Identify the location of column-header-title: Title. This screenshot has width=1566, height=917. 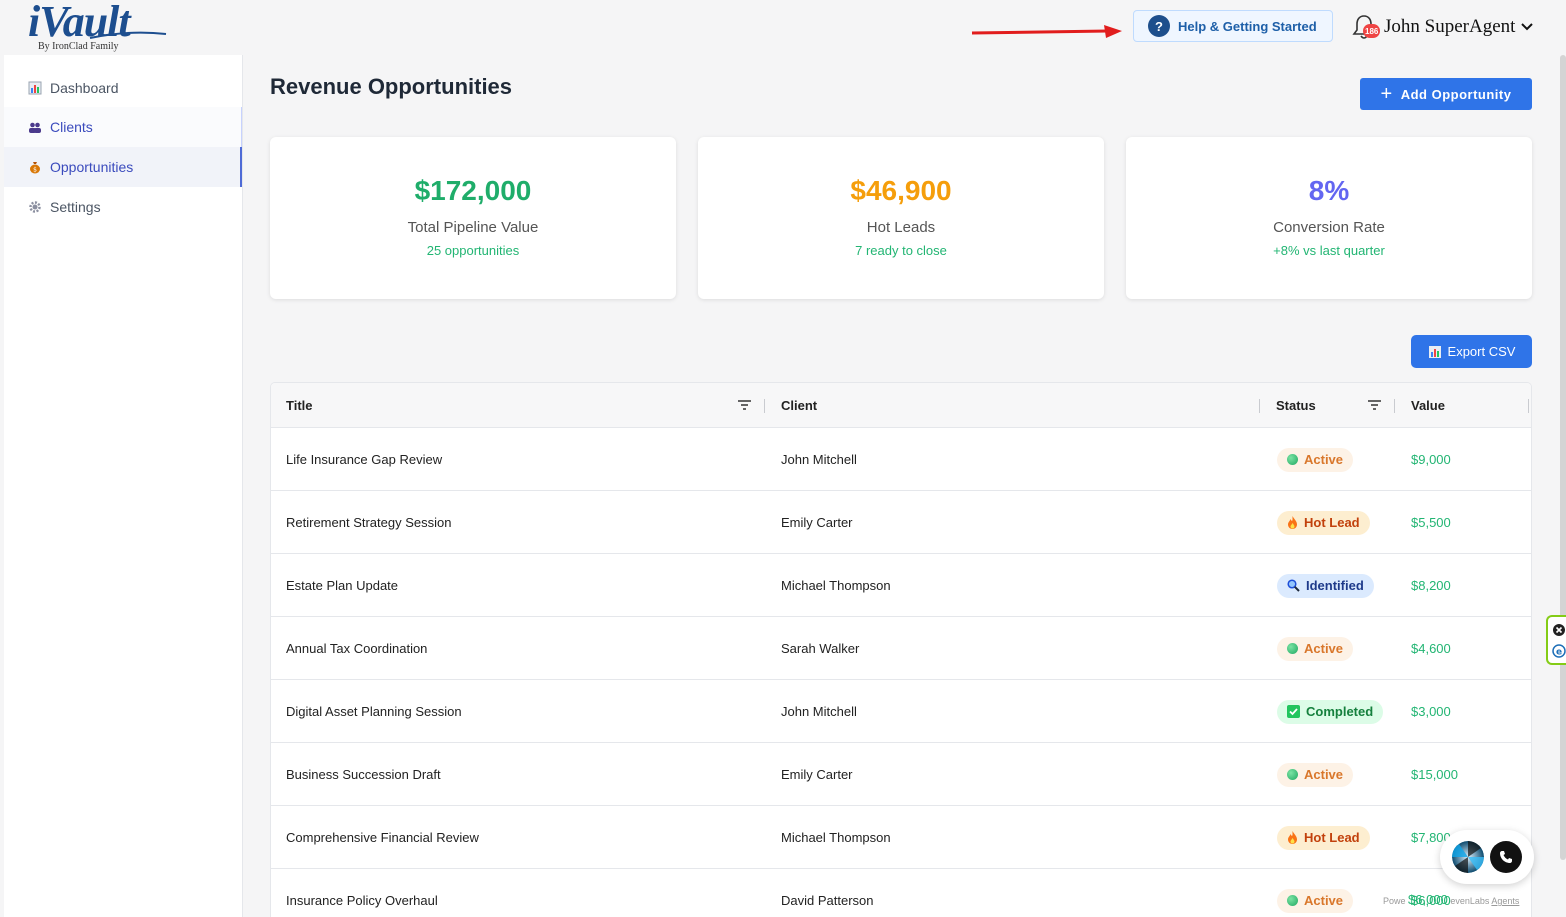
(299, 405).